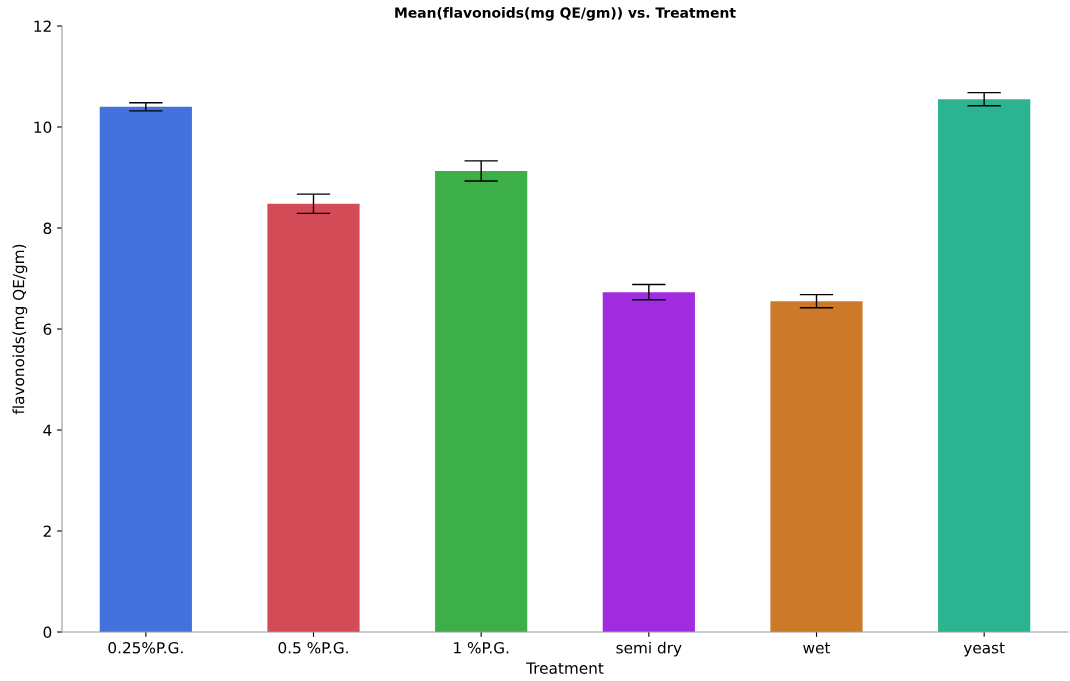  What do you see at coordinates (43, 127) in the screenshot?
I see `y-tick-label: 10` at bounding box center [43, 127].